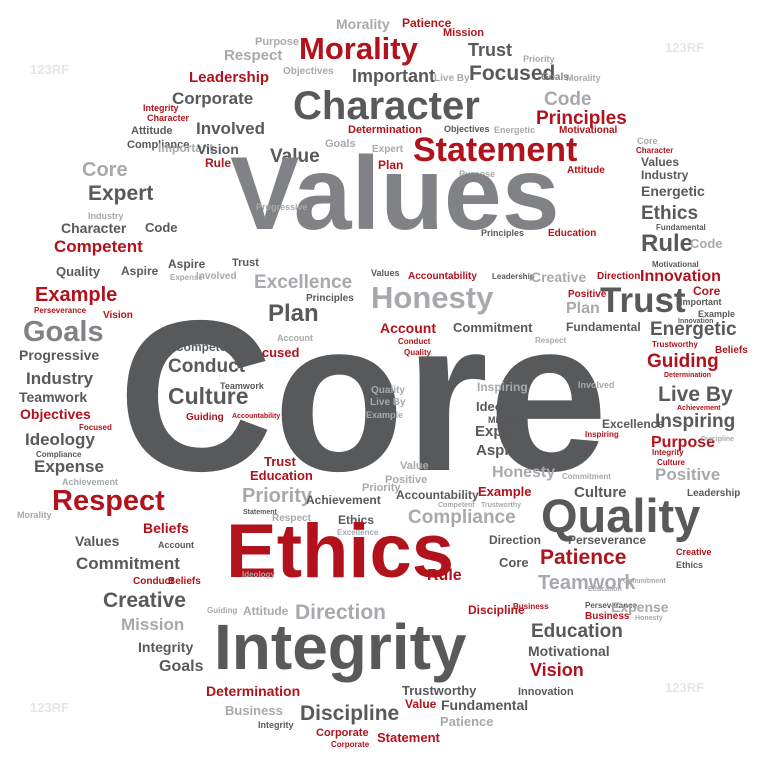  Describe the element at coordinates (303, 282) in the screenshot. I see `word-excellence: Excellence` at that location.